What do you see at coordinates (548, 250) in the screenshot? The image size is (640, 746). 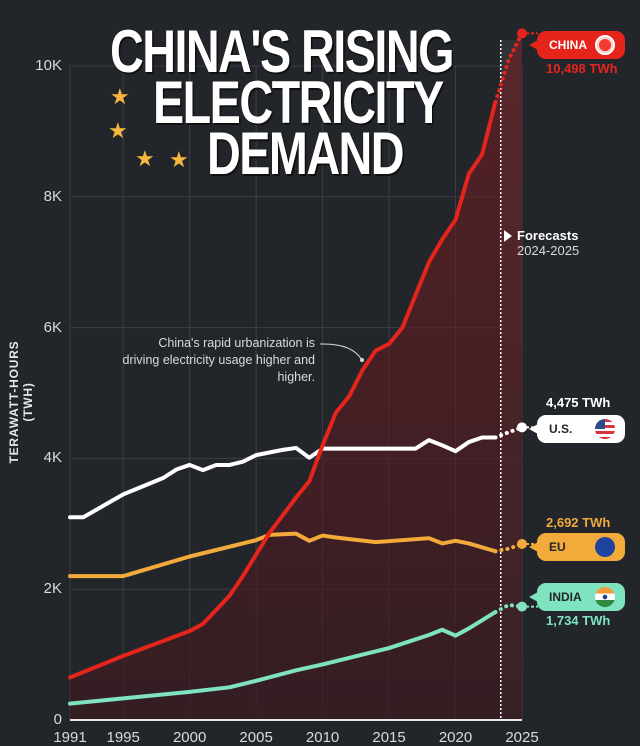 I see `forecast-years: 2024-2025` at bounding box center [548, 250].